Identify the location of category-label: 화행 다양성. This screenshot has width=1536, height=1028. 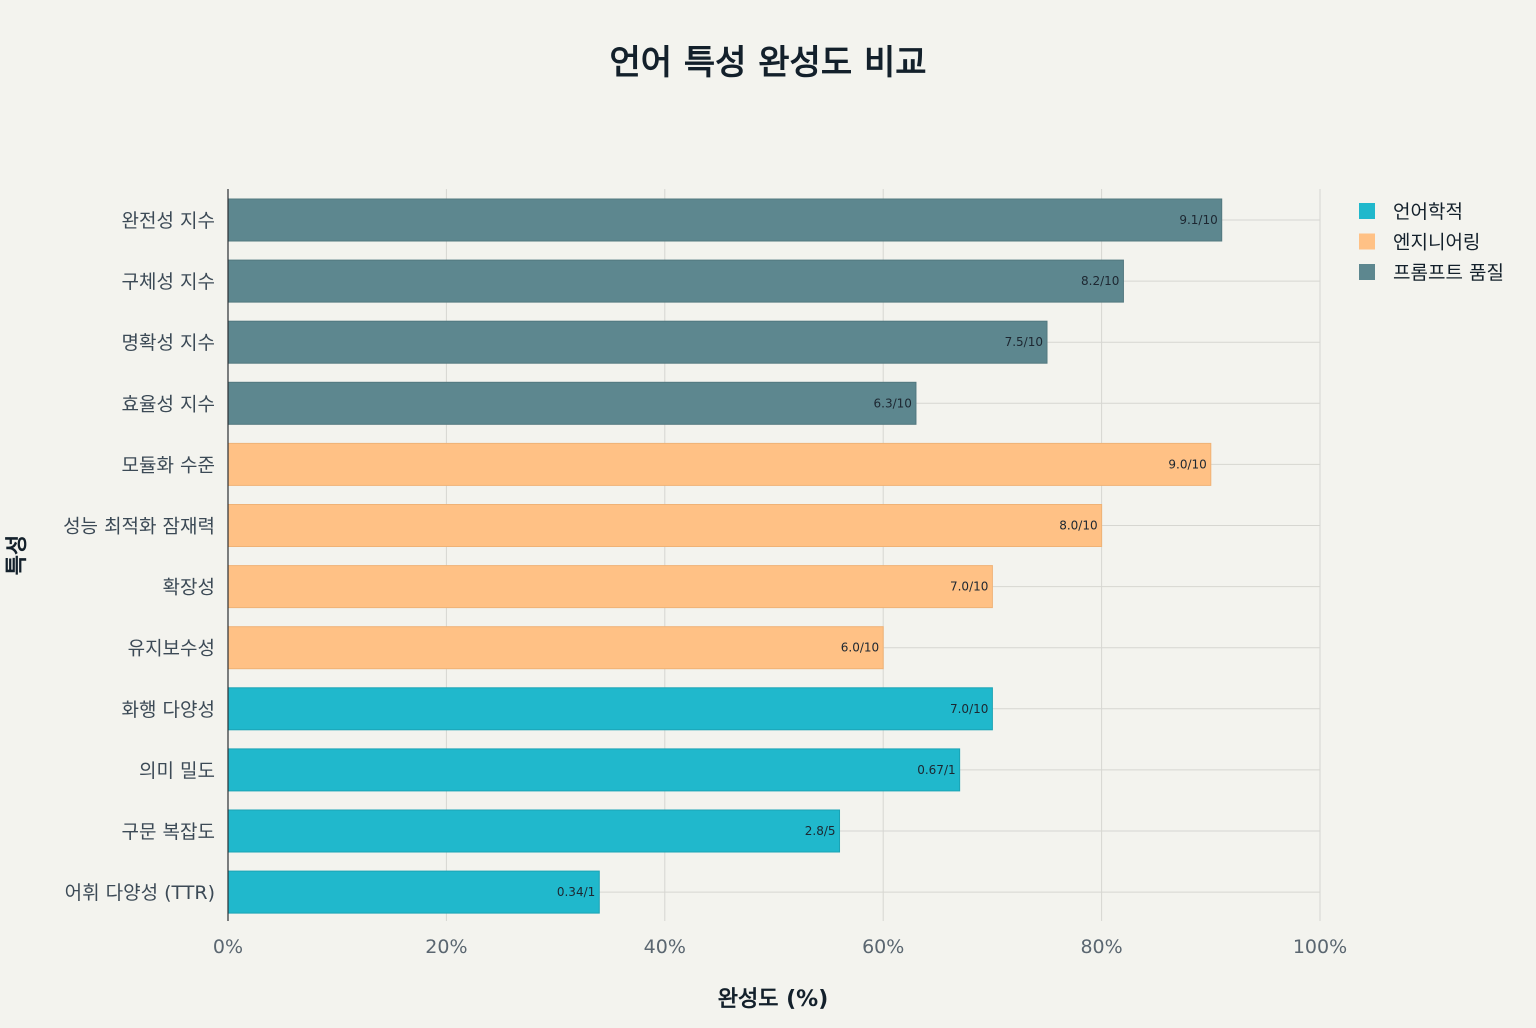
(168, 710).